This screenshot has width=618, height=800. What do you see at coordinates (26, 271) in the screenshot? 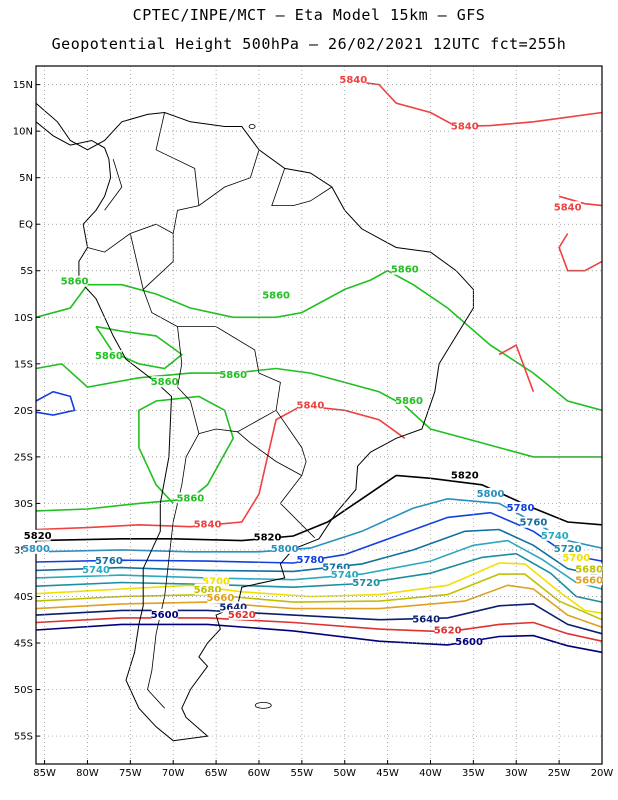
I see `lat-label: 5S` at bounding box center [26, 271].